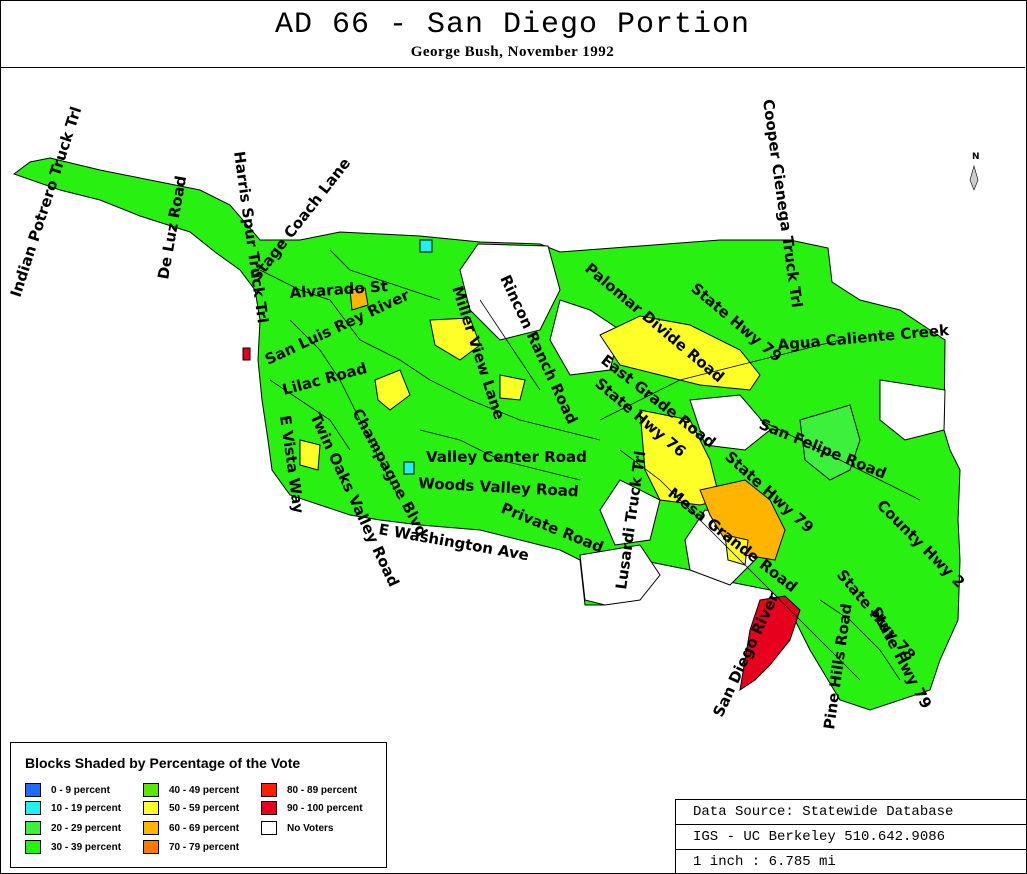  What do you see at coordinates (409, 468) in the screenshot?
I see `region-vista-cyan` at bounding box center [409, 468].